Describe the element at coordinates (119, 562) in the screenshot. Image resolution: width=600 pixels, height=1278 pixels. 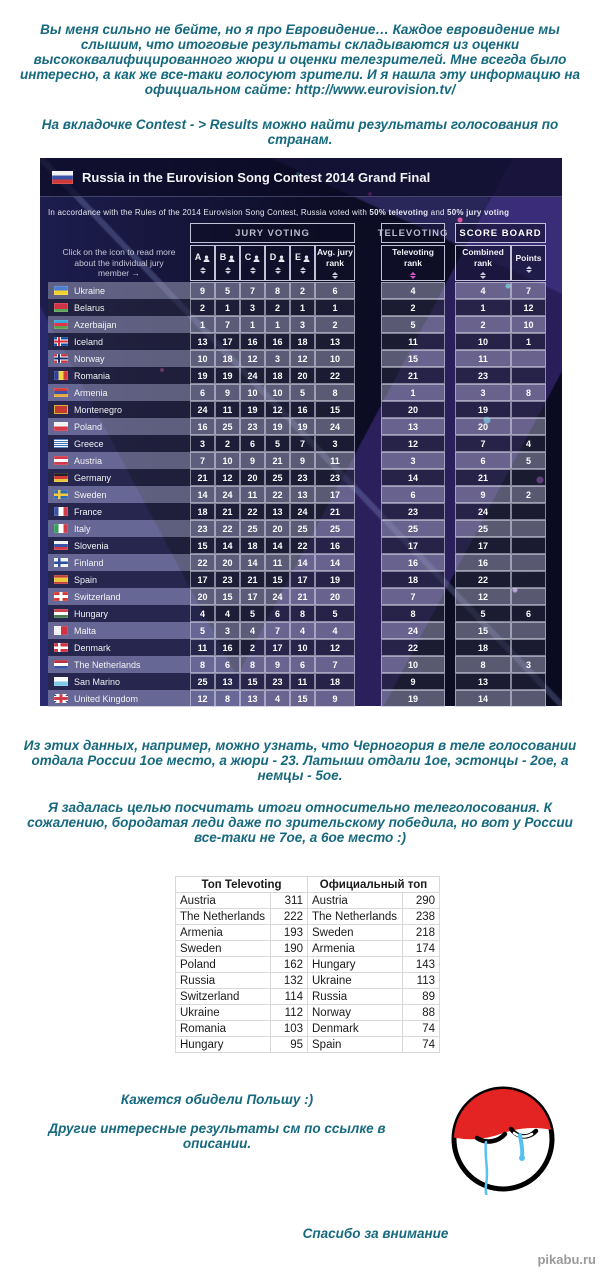
I see `country-cell: Finland` at that location.